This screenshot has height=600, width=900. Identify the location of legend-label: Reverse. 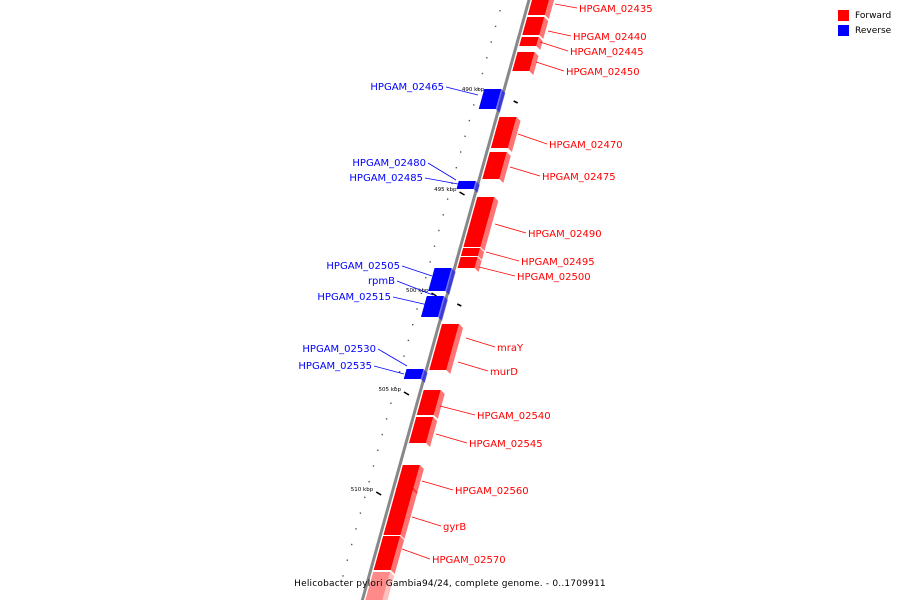
(873, 30).